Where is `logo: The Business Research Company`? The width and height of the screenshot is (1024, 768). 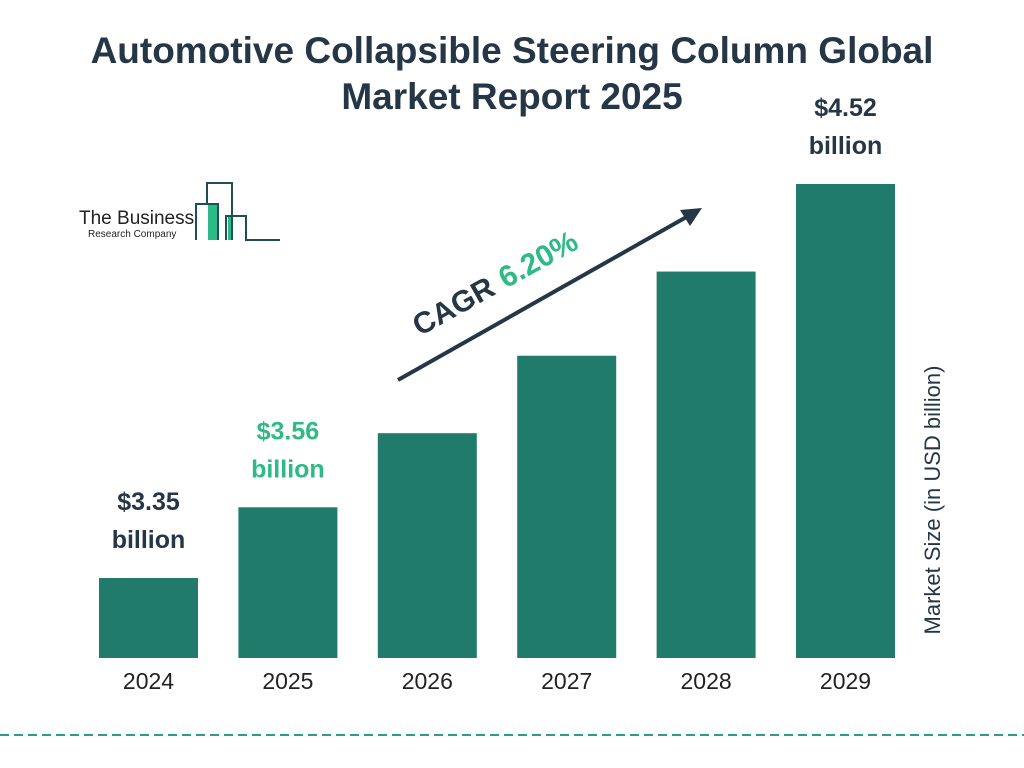 logo: The Business Research Company is located at coordinates (179, 211).